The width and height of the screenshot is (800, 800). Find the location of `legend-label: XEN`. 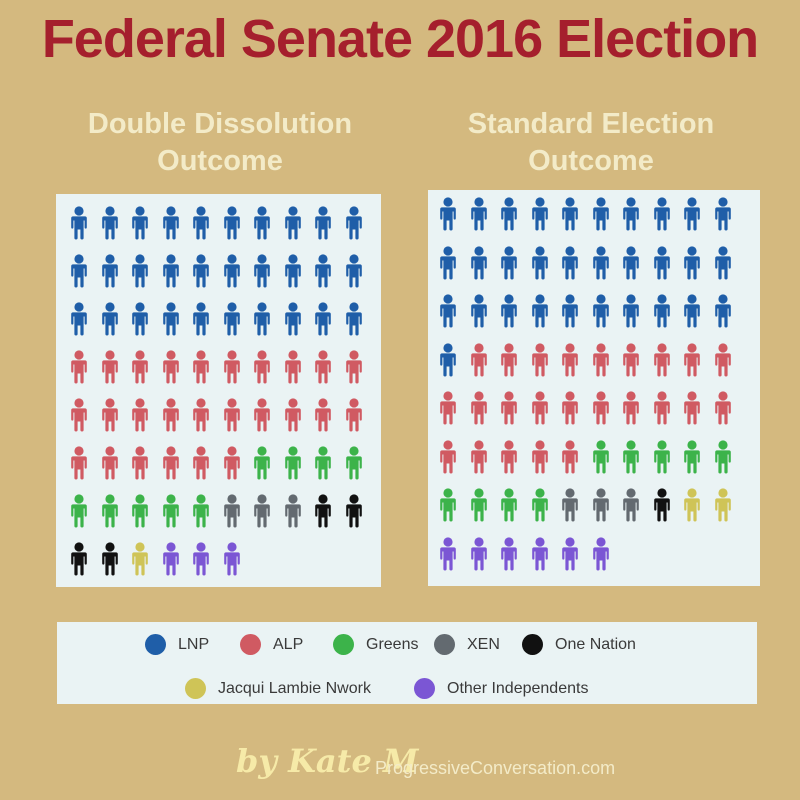

legend-label: XEN is located at coordinates (483, 644).